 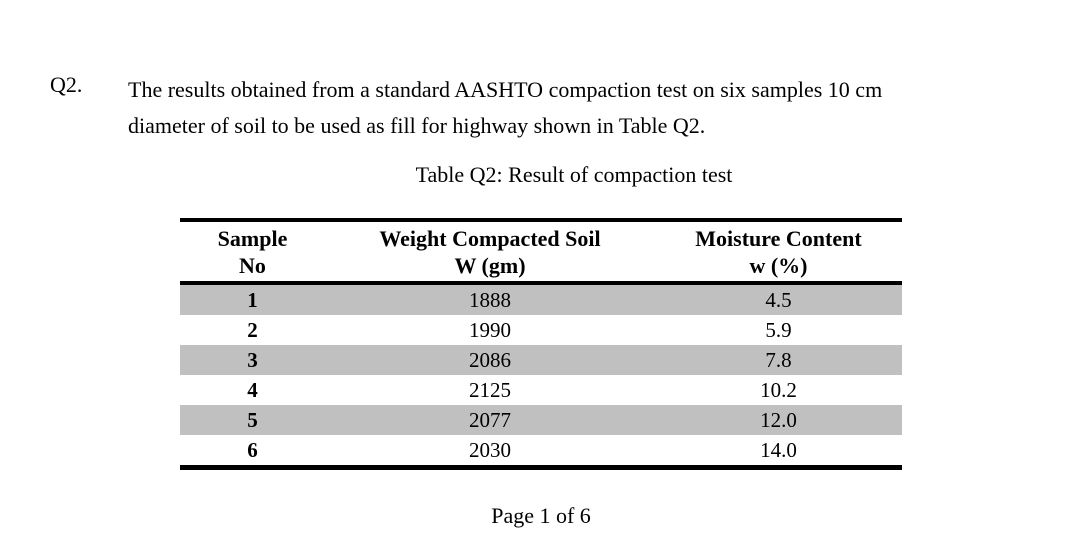 What do you see at coordinates (490, 238) in the screenshot?
I see `col-header-weight-line1: Weight Compacted Soil` at bounding box center [490, 238].